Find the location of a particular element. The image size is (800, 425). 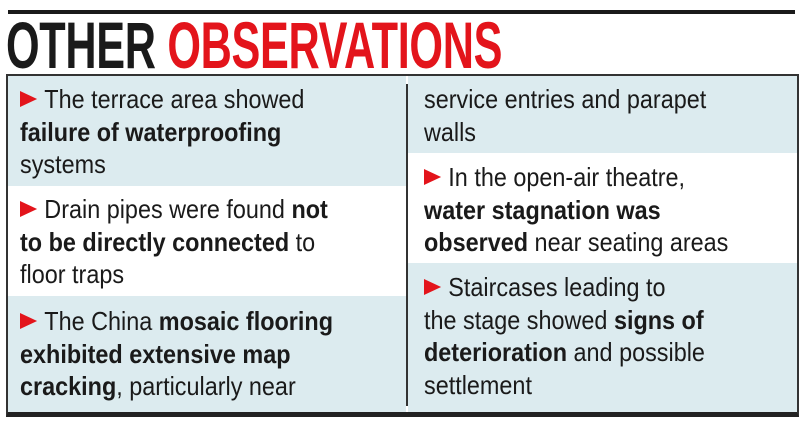

bold-text: failure of waterproofing is located at coordinates (151, 131).